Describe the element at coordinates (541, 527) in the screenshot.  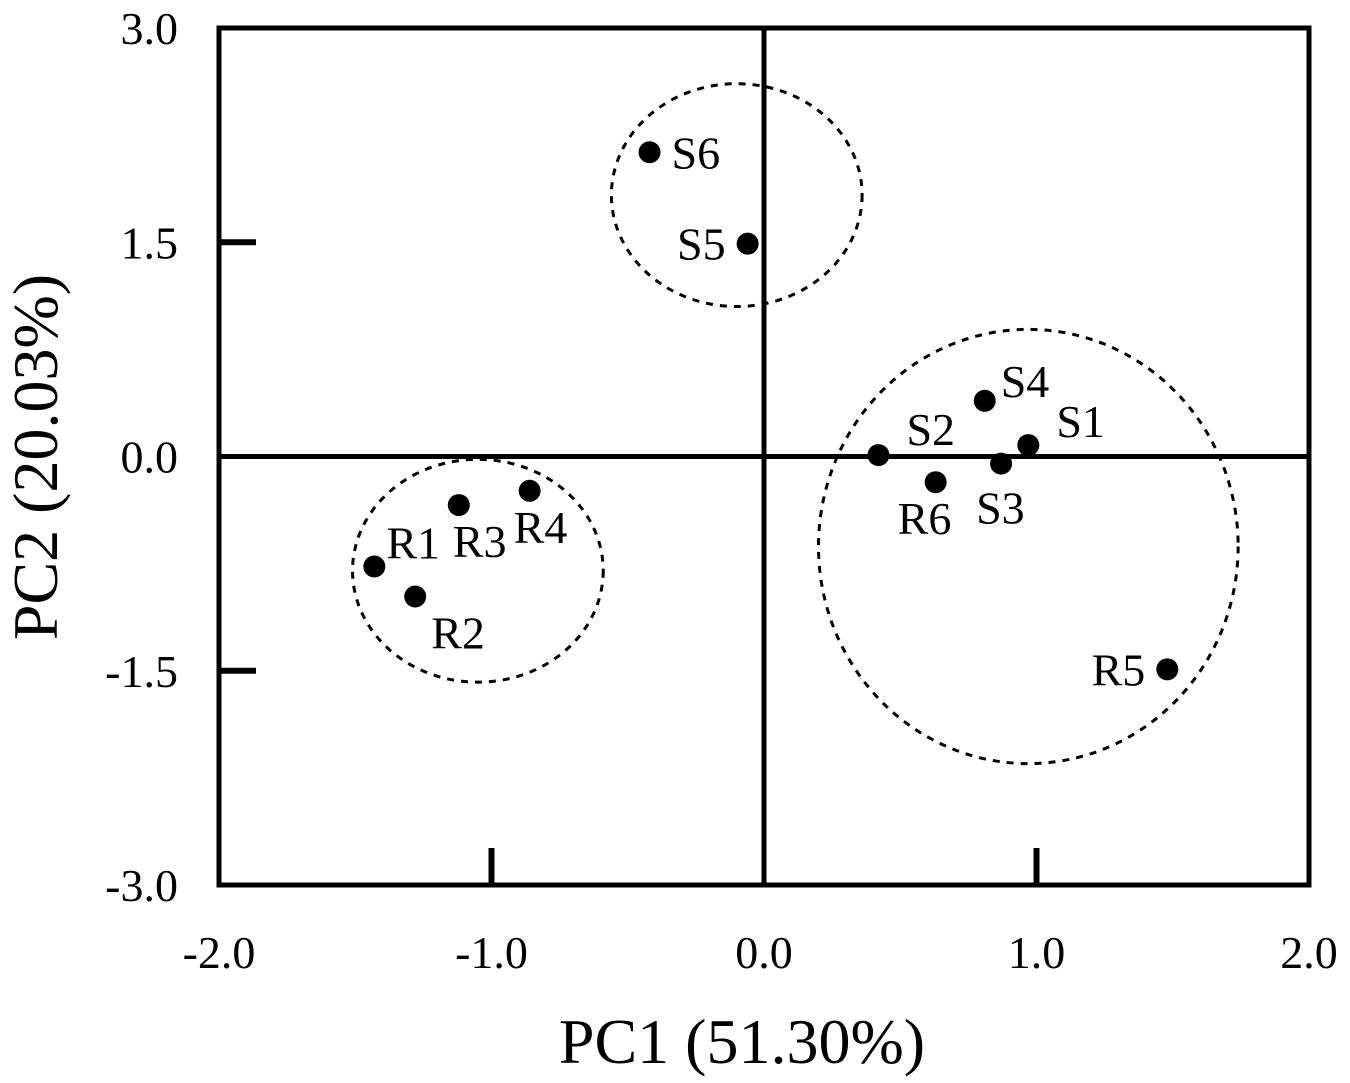
I see `point-label: R4` at that location.